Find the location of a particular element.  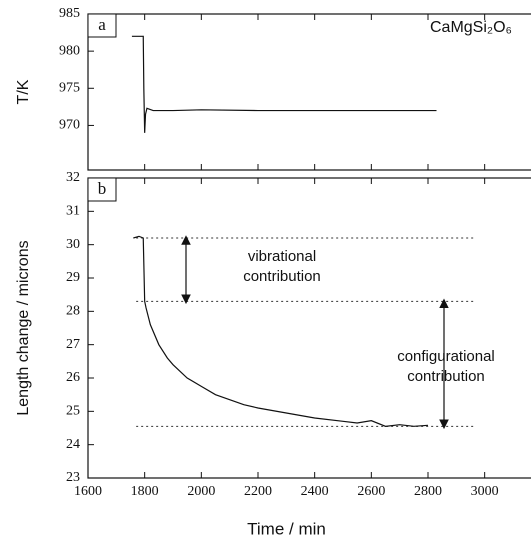

annotation: vibrational is located at coordinates (282, 256).